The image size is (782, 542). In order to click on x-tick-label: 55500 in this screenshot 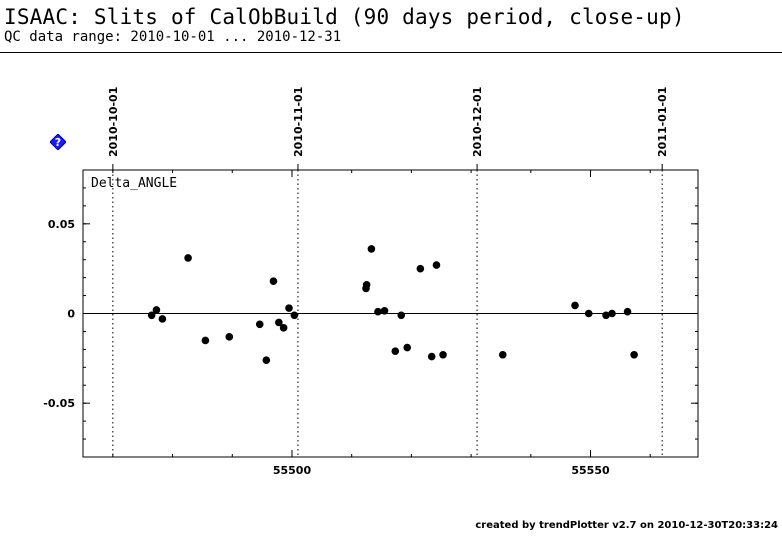, I will do `click(292, 470)`.